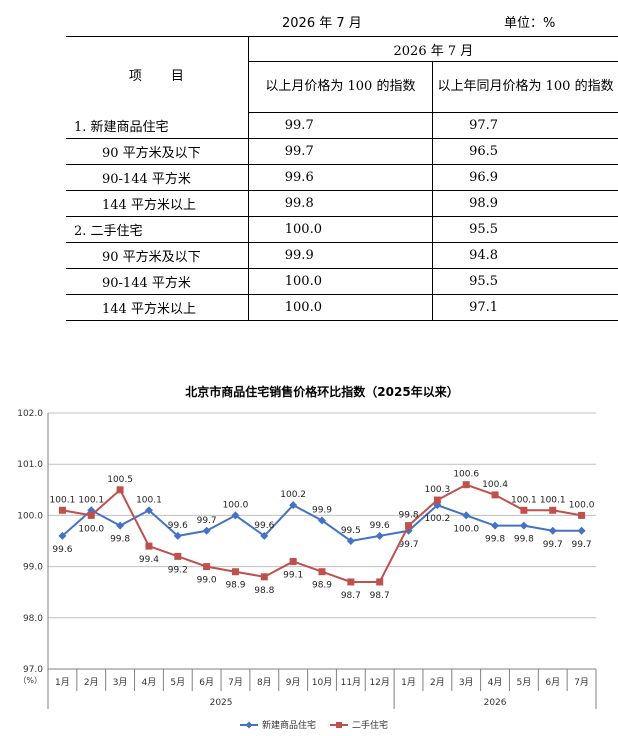  I want to click on x-tick-label: 9月, so click(293, 682).